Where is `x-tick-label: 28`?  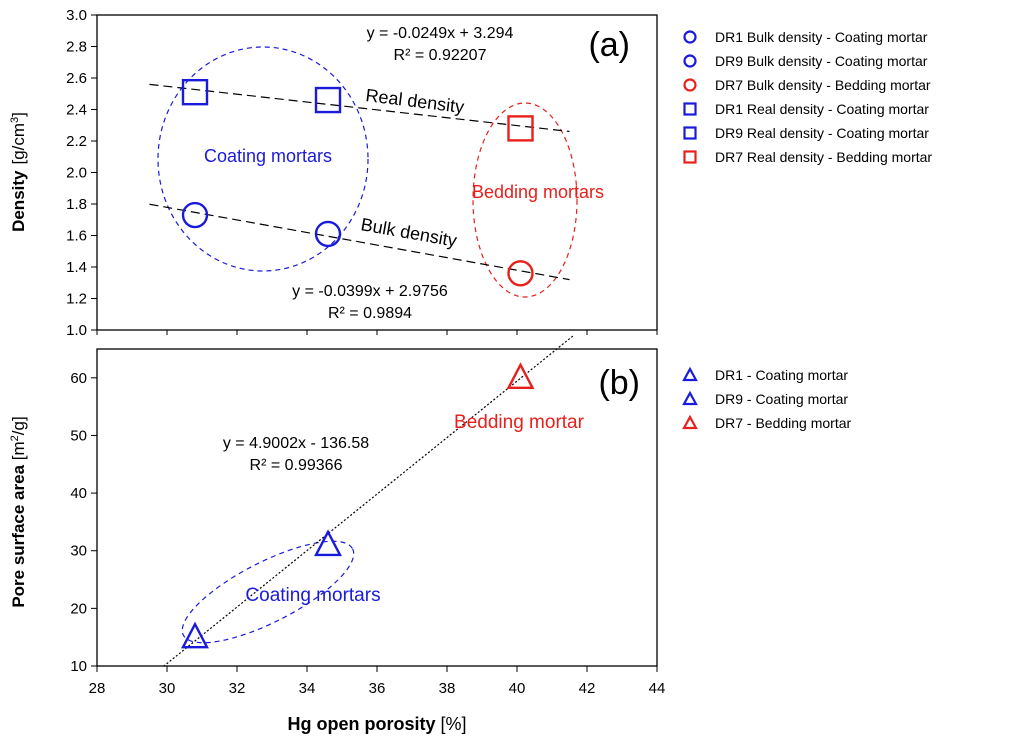
x-tick-label: 28 is located at coordinates (97, 688).